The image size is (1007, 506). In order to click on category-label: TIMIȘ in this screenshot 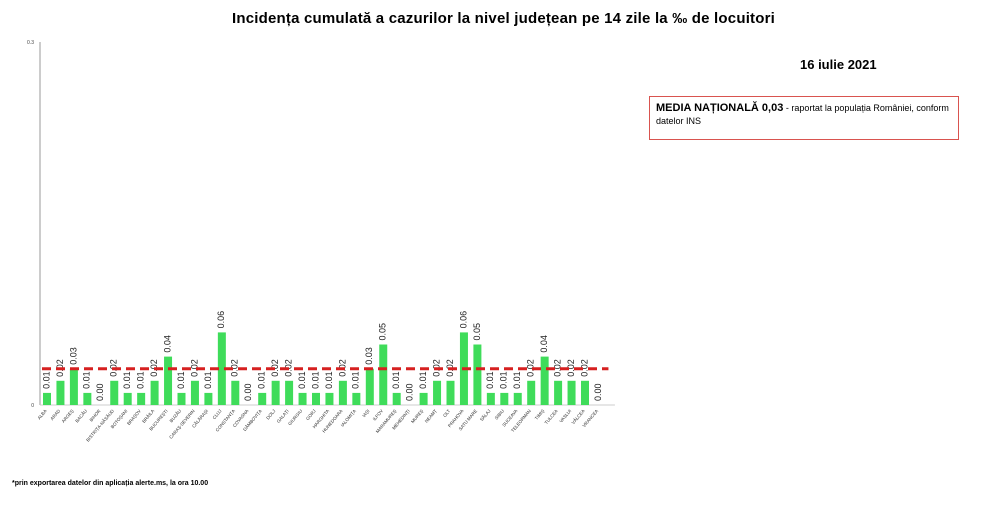, I will do `click(540, 414)`.